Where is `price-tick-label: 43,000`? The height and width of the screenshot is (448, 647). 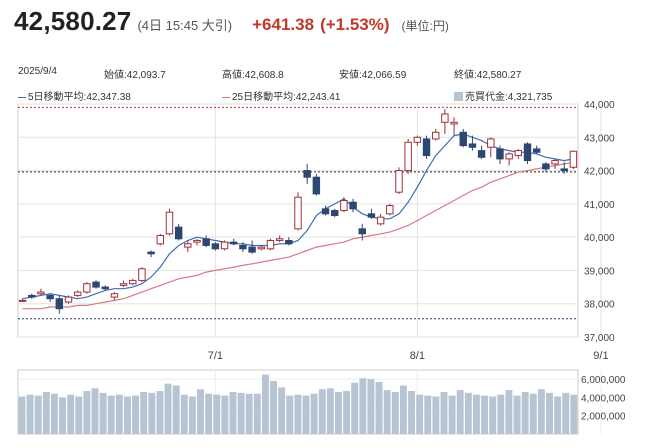
price-tick-label: 43,000 is located at coordinates (599, 138).